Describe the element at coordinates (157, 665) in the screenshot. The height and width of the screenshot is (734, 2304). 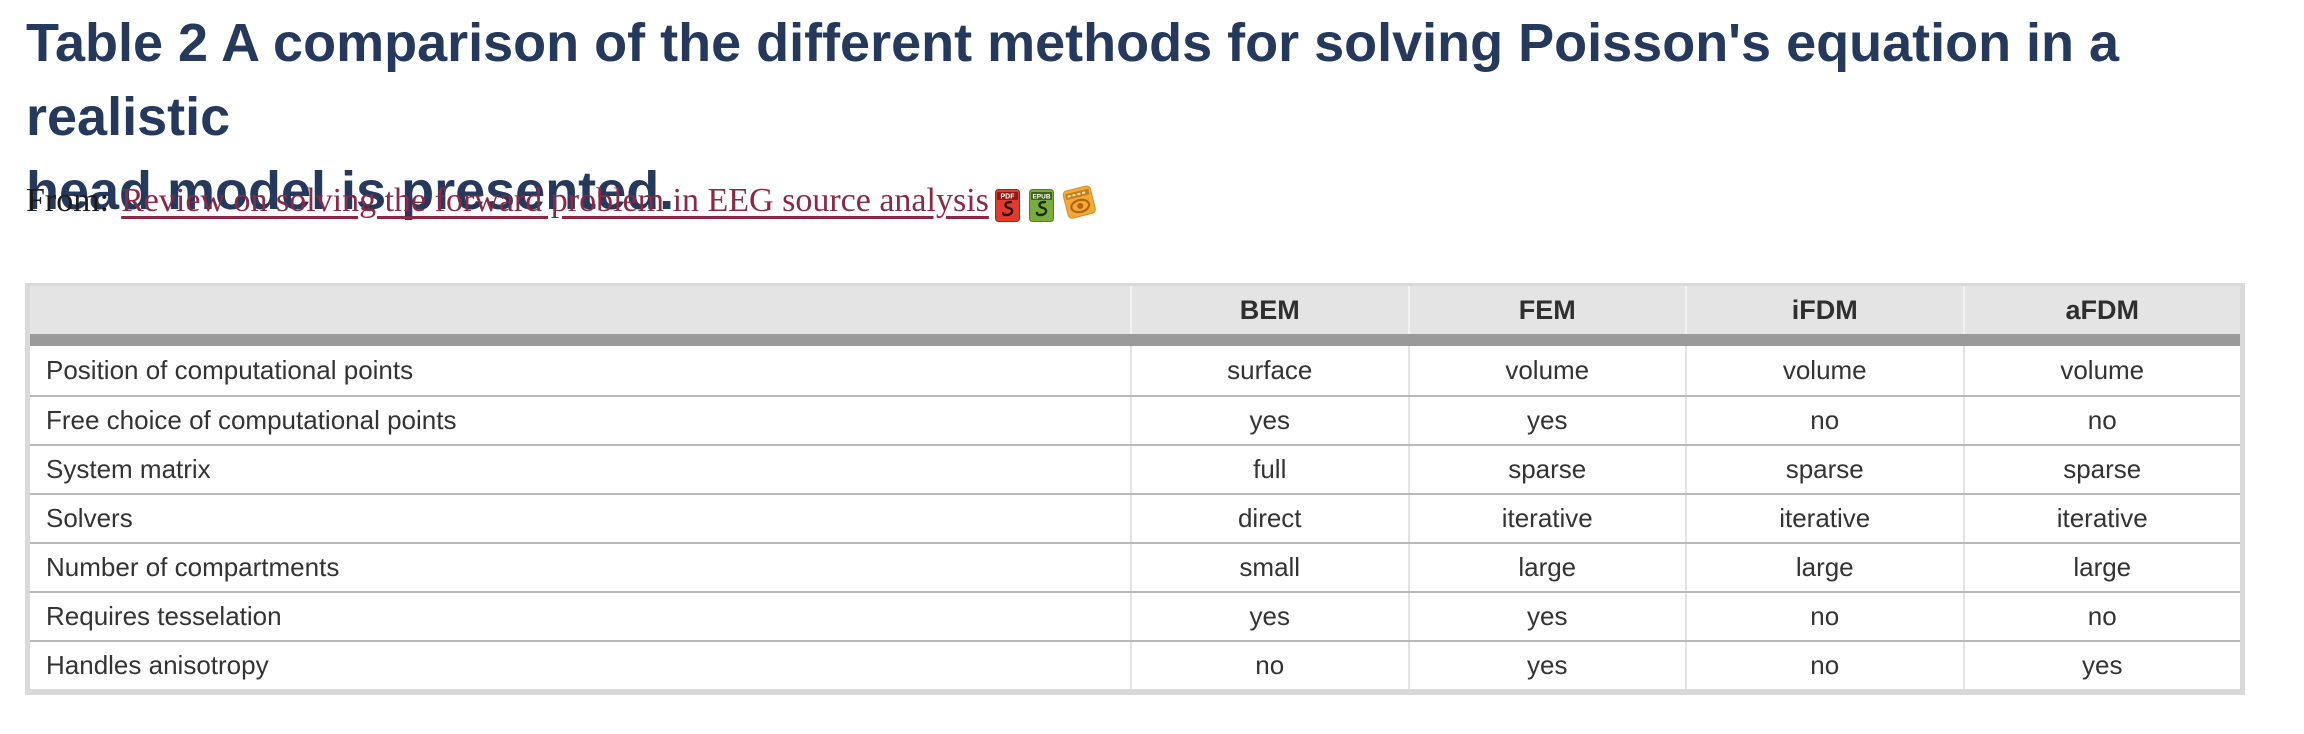
I see `row-label: Handles anisotropy` at that location.